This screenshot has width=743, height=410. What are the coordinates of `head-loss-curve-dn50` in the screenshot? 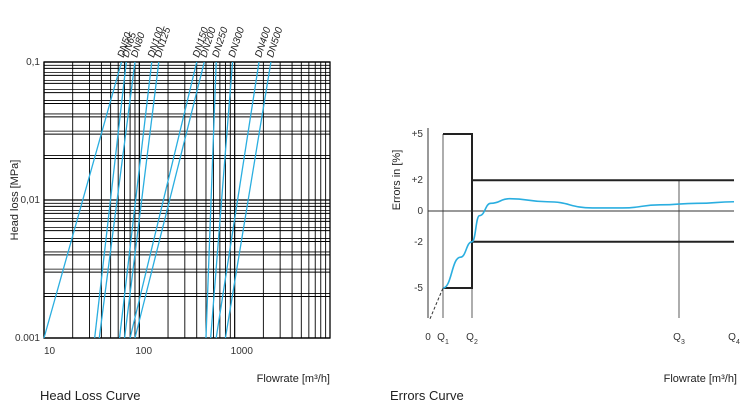 It's located at (83, 200).